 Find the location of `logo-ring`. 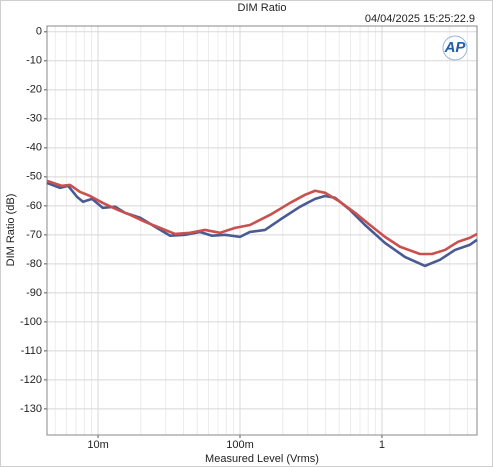

logo-ring is located at coordinates (455, 48).